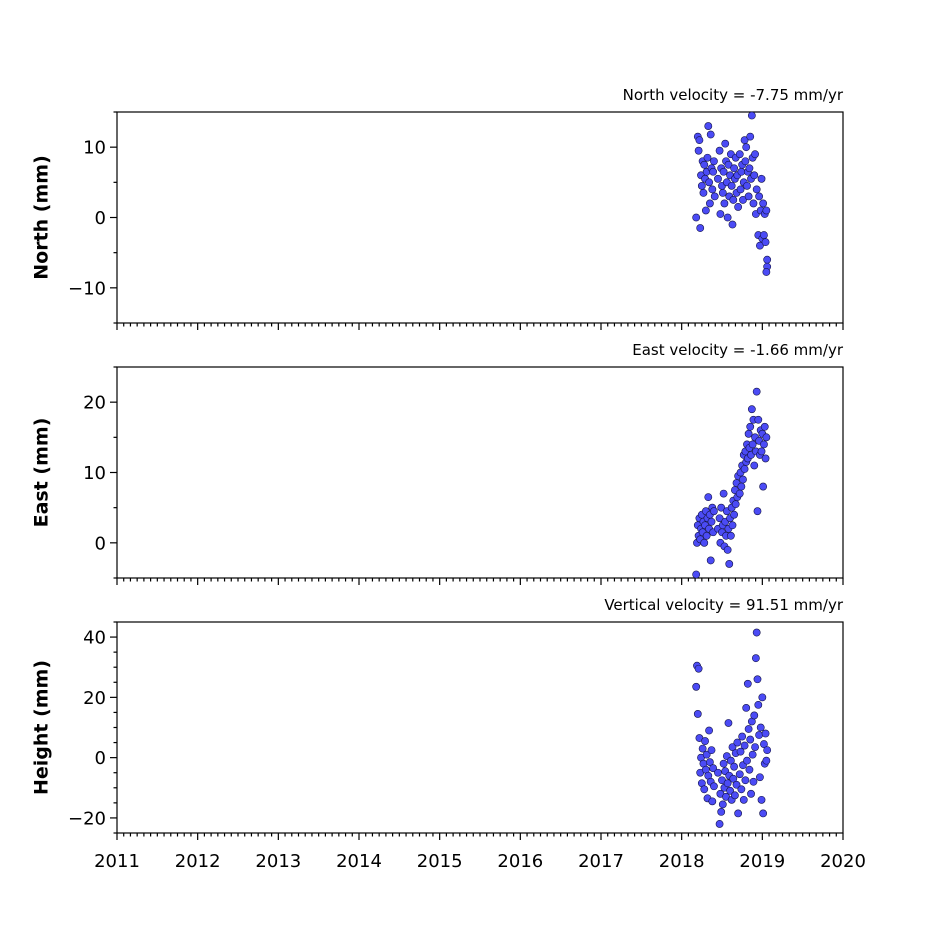 The width and height of the screenshot is (937, 937). I want to click on height-y-axis-label: Height (mm), so click(42, 727).